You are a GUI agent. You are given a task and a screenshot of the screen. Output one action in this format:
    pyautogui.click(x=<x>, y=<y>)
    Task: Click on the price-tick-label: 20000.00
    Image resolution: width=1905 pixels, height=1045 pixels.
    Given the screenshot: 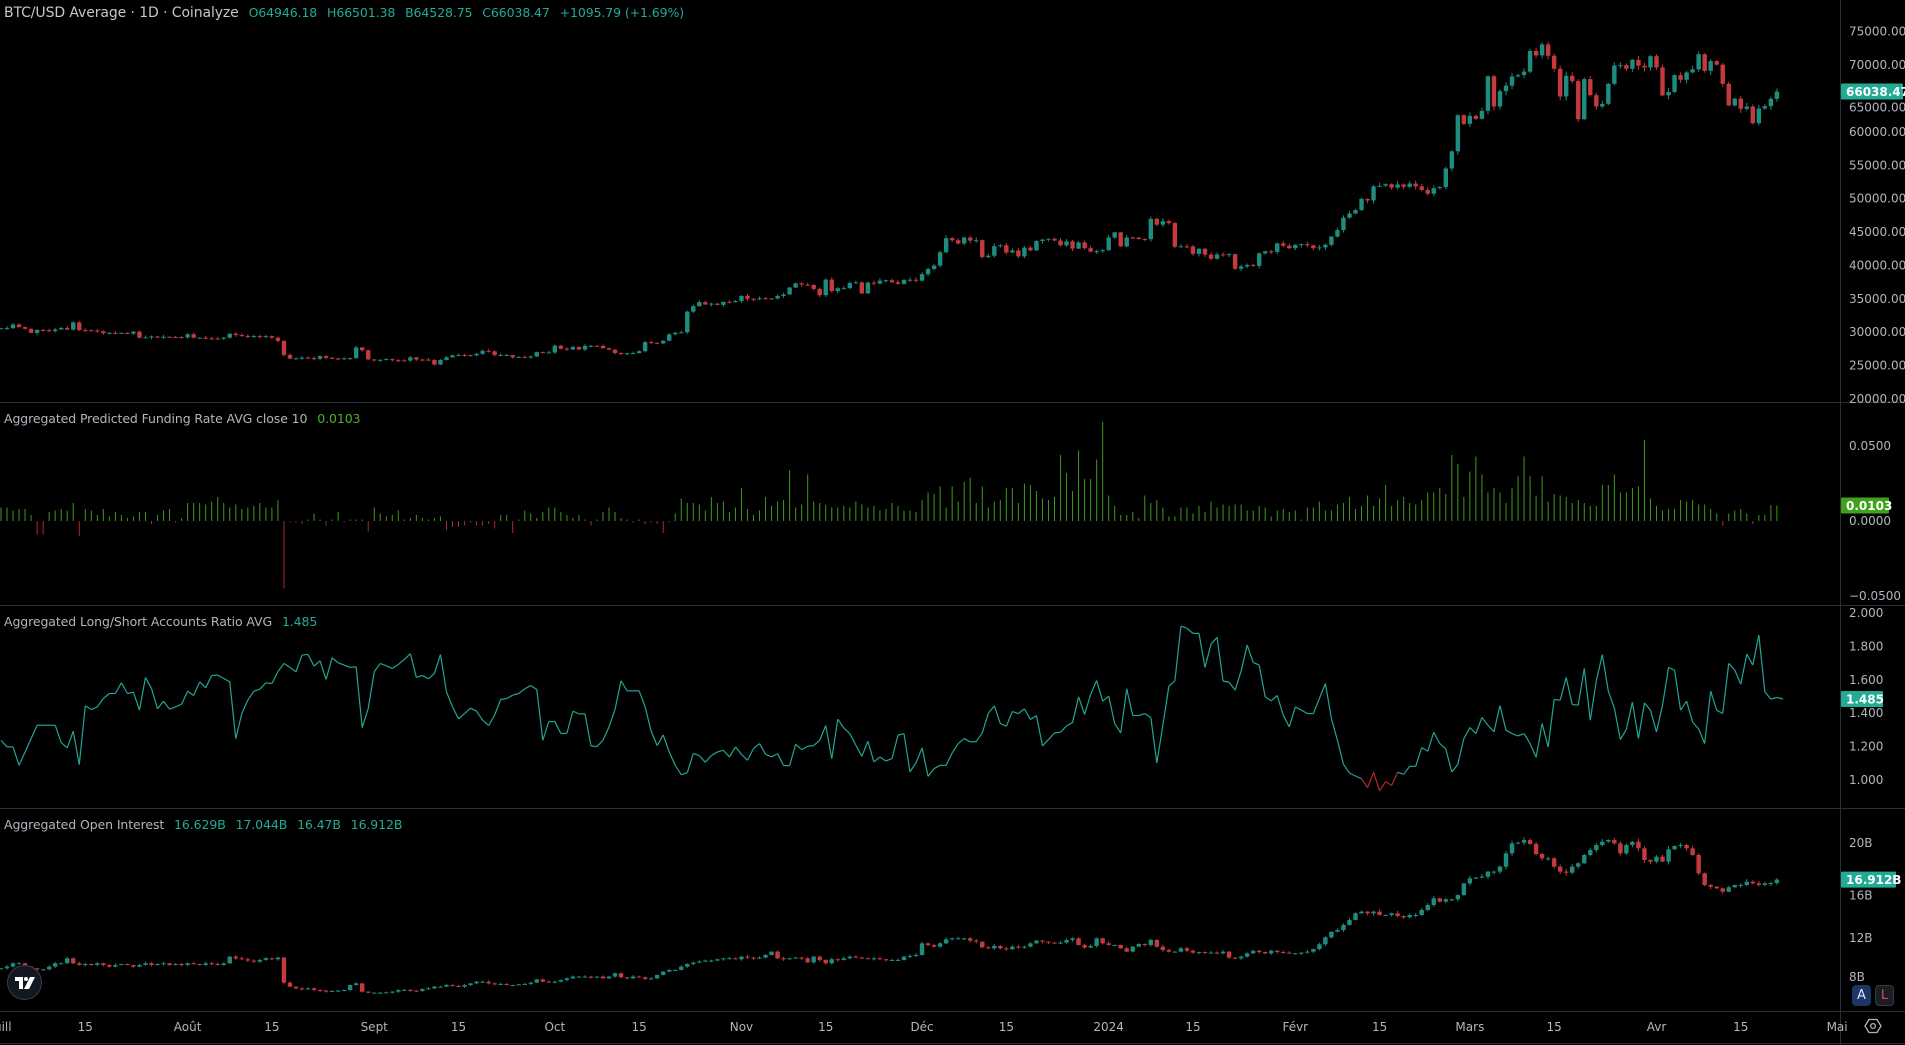 What is the action you would take?
    pyautogui.click(x=1877, y=399)
    